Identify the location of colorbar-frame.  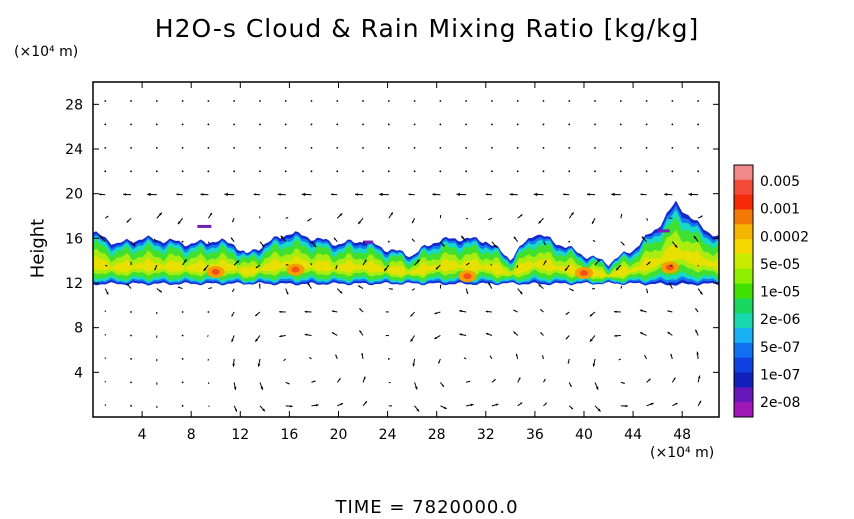
(743, 291).